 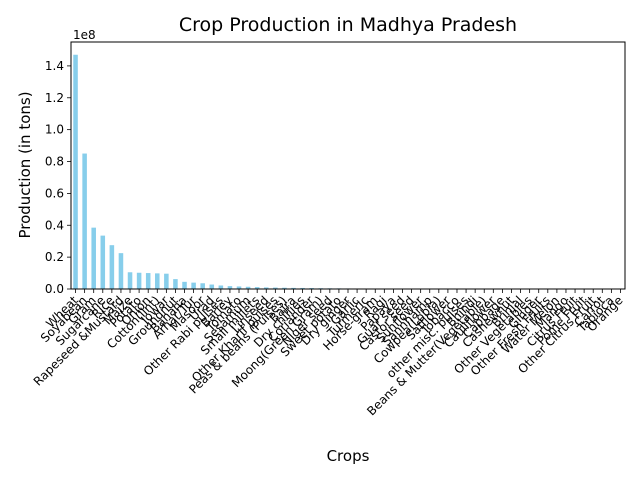 I want to click on y-tick-label: 0.6, so click(x=54, y=193).